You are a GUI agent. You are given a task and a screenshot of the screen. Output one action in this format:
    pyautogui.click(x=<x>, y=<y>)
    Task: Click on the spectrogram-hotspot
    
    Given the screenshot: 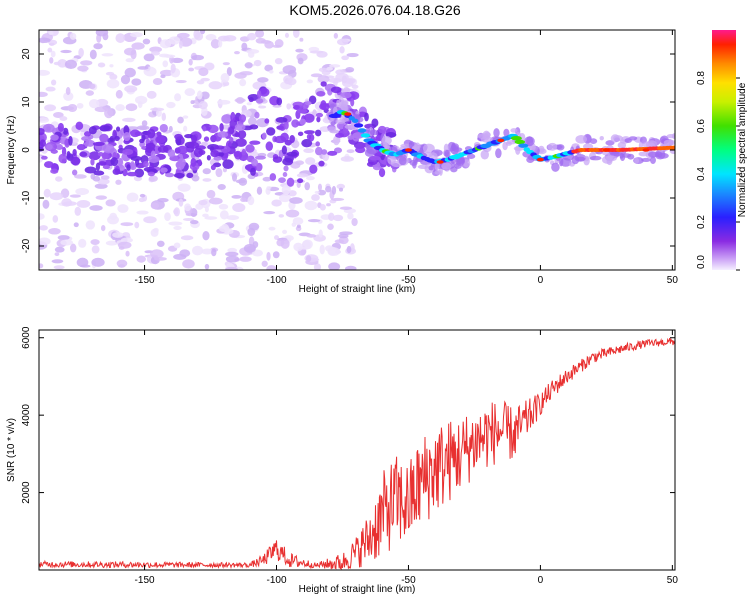 What is the action you would take?
    pyautogui.click(x=646, y=150)
    